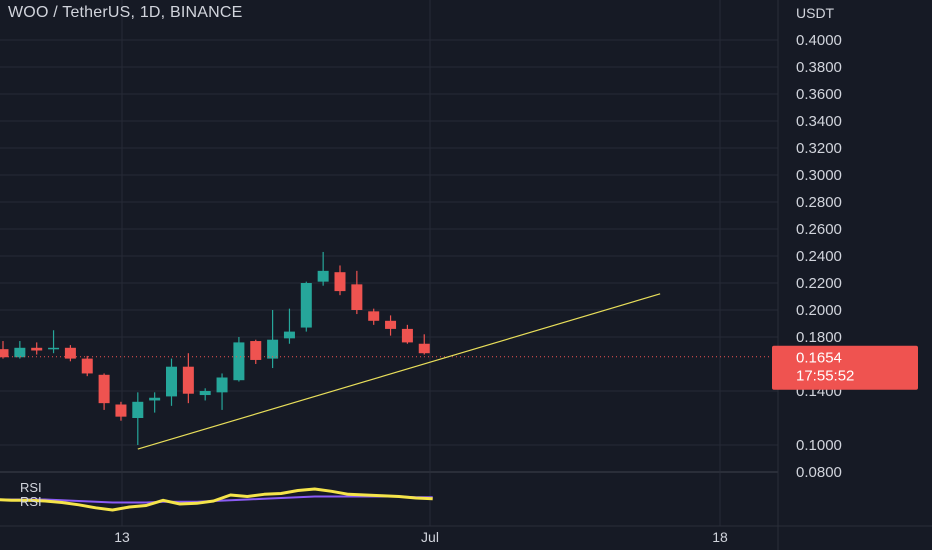 The height and width of the screenshot is (550, 932). I want to click on y-tick-label: 0.0800, so click(819, 472).